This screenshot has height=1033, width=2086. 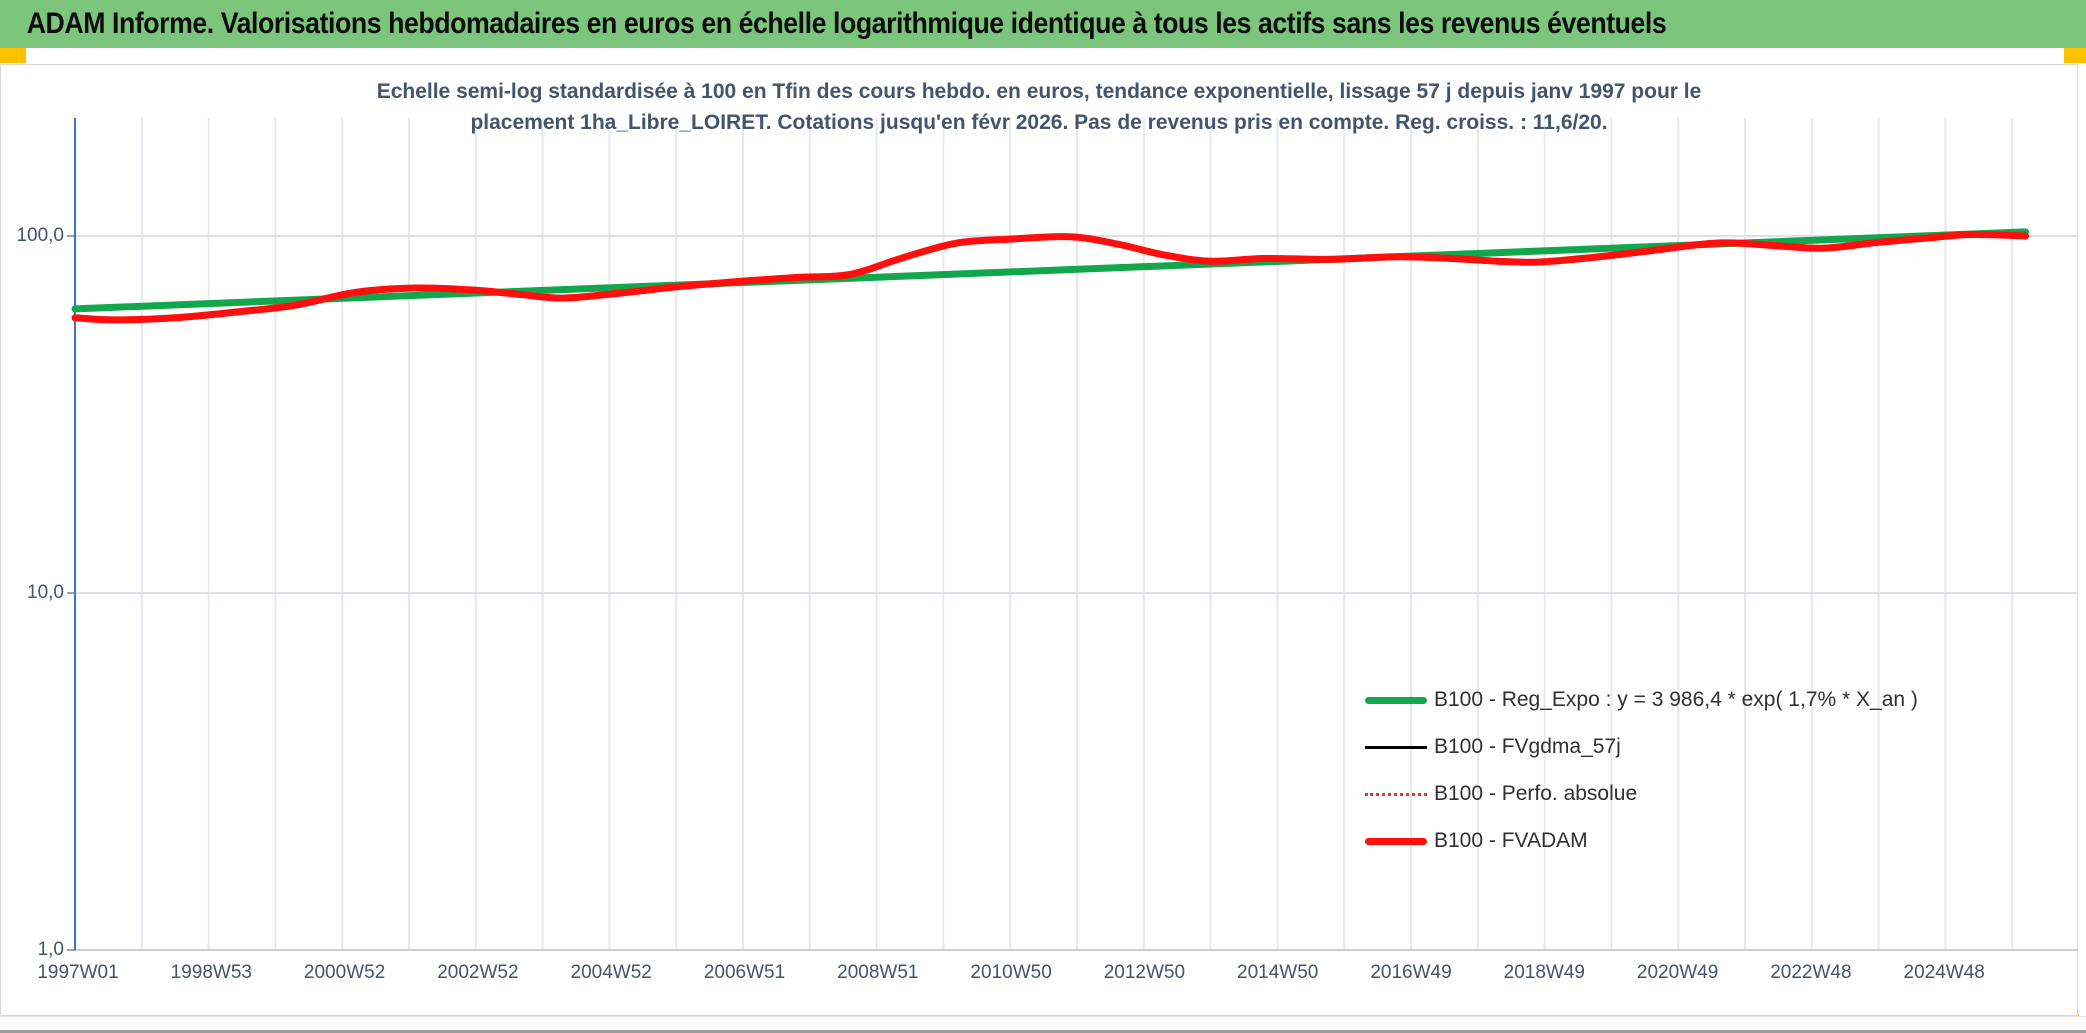 What do you see at coordinates (611, 972) in the screenshot?
I see `x-tick-label: 2004W52` at bounding box center [611, 972].